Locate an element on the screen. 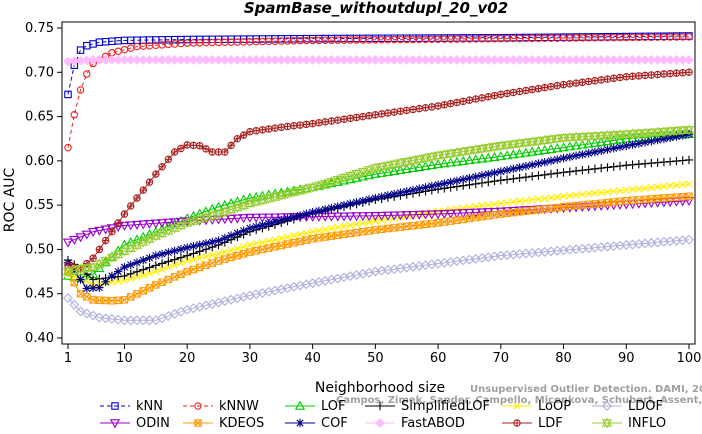 Image resolution: width=702 pixels, height=434 pixels. legend-item-lof: LOF is located at coordinates (315, 406).